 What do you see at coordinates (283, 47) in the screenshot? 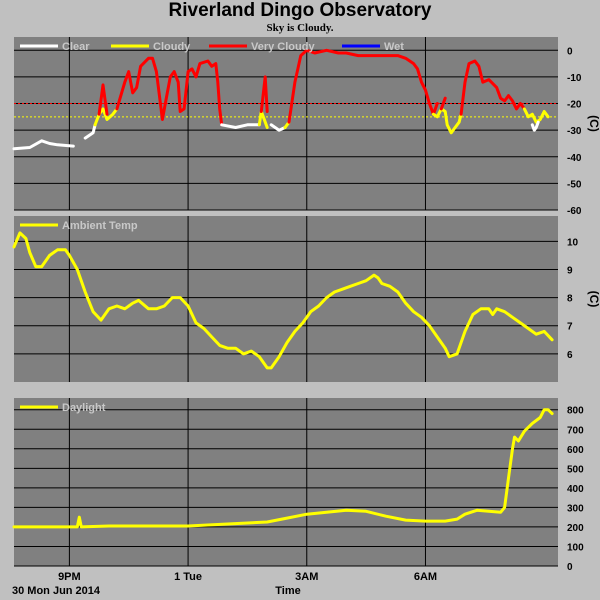
I see `legend-label: Very Cloudy` at bounding box center [283, 47].